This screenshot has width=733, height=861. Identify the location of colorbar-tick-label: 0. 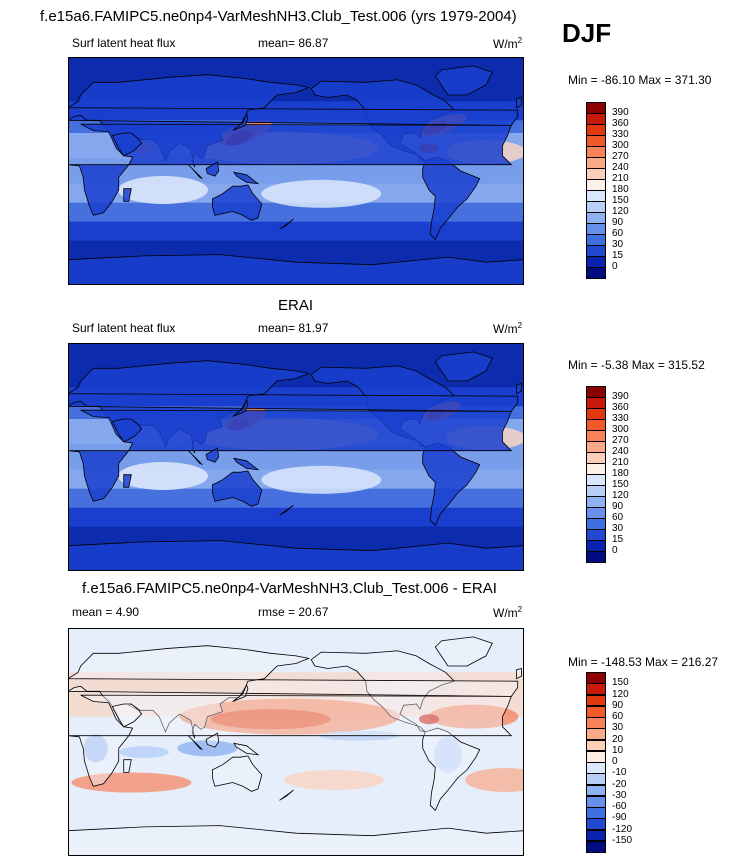
(615, 761).